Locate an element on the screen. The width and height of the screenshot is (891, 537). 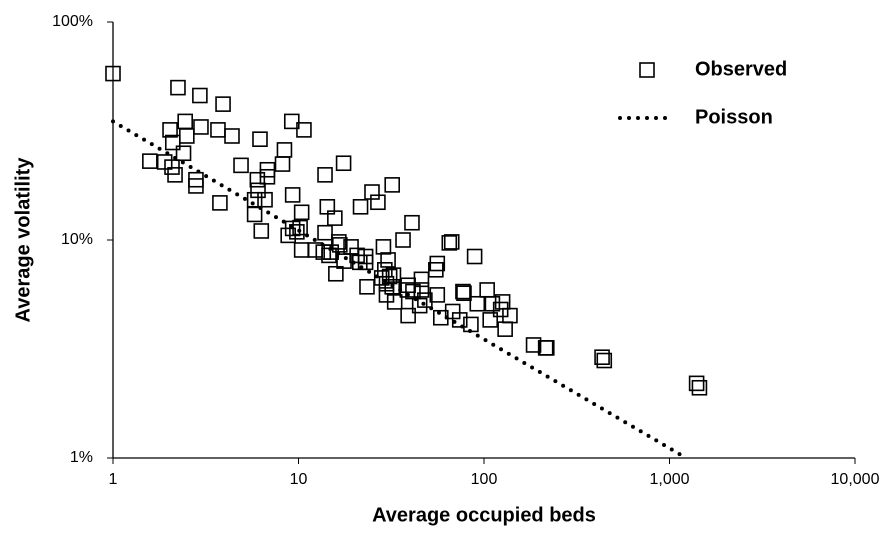
x-tick-label: 1,000 is located at coordinates (669, 479).